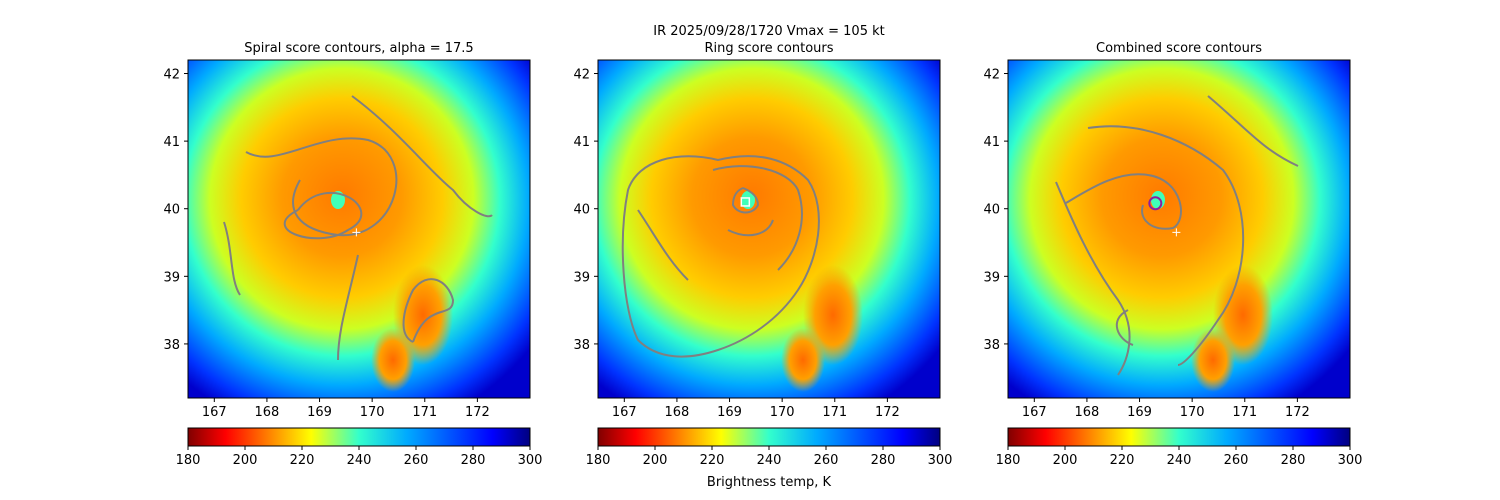 The height and width of the screenshot is (500, 1500). I want to click on panel-title: Ring score contours, so click(768, 48).